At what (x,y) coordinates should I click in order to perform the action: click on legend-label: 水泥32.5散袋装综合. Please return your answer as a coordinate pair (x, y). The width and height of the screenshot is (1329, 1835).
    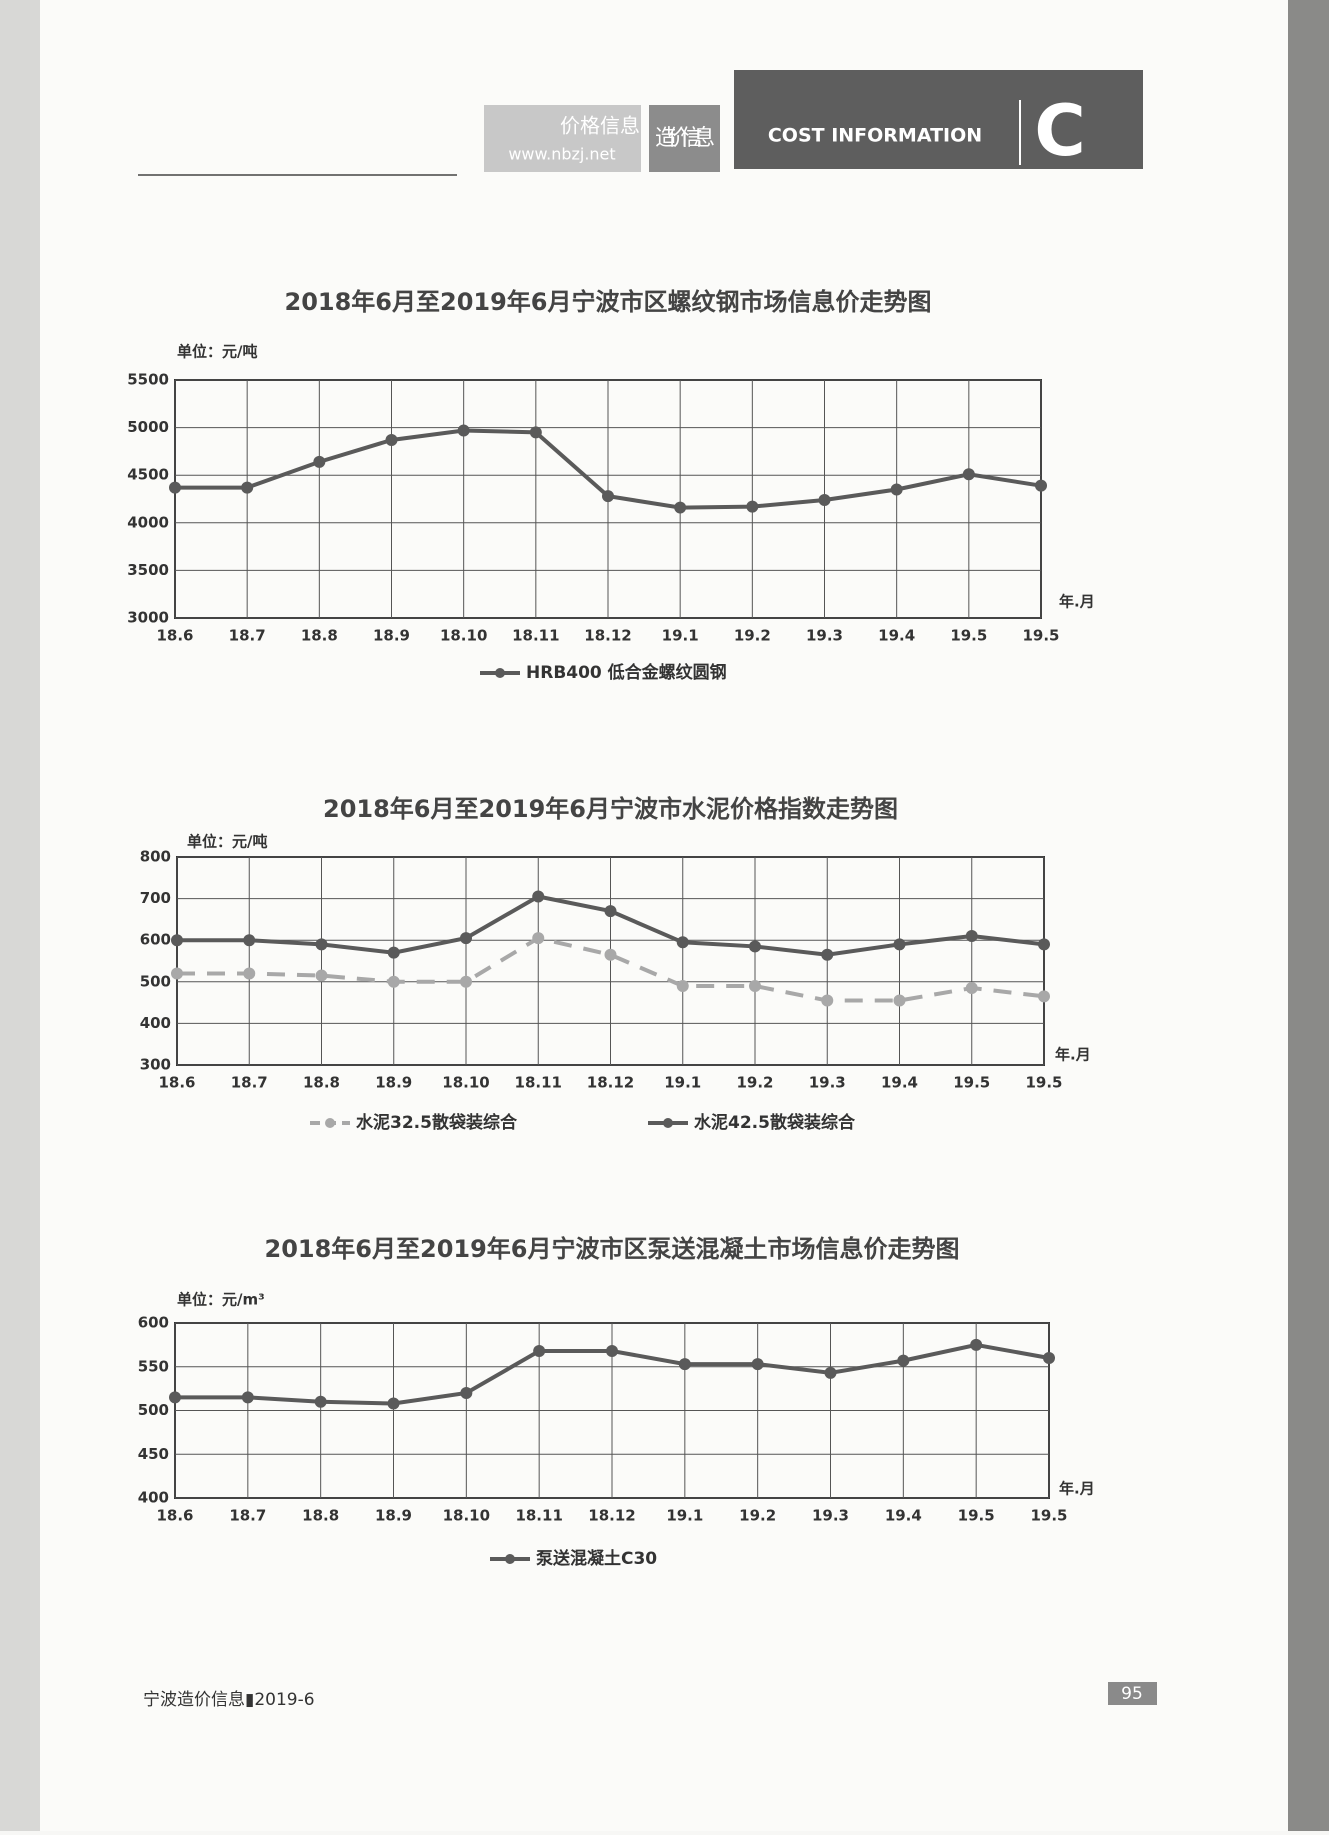
    Looking at the image, I should click on (437, 1122).